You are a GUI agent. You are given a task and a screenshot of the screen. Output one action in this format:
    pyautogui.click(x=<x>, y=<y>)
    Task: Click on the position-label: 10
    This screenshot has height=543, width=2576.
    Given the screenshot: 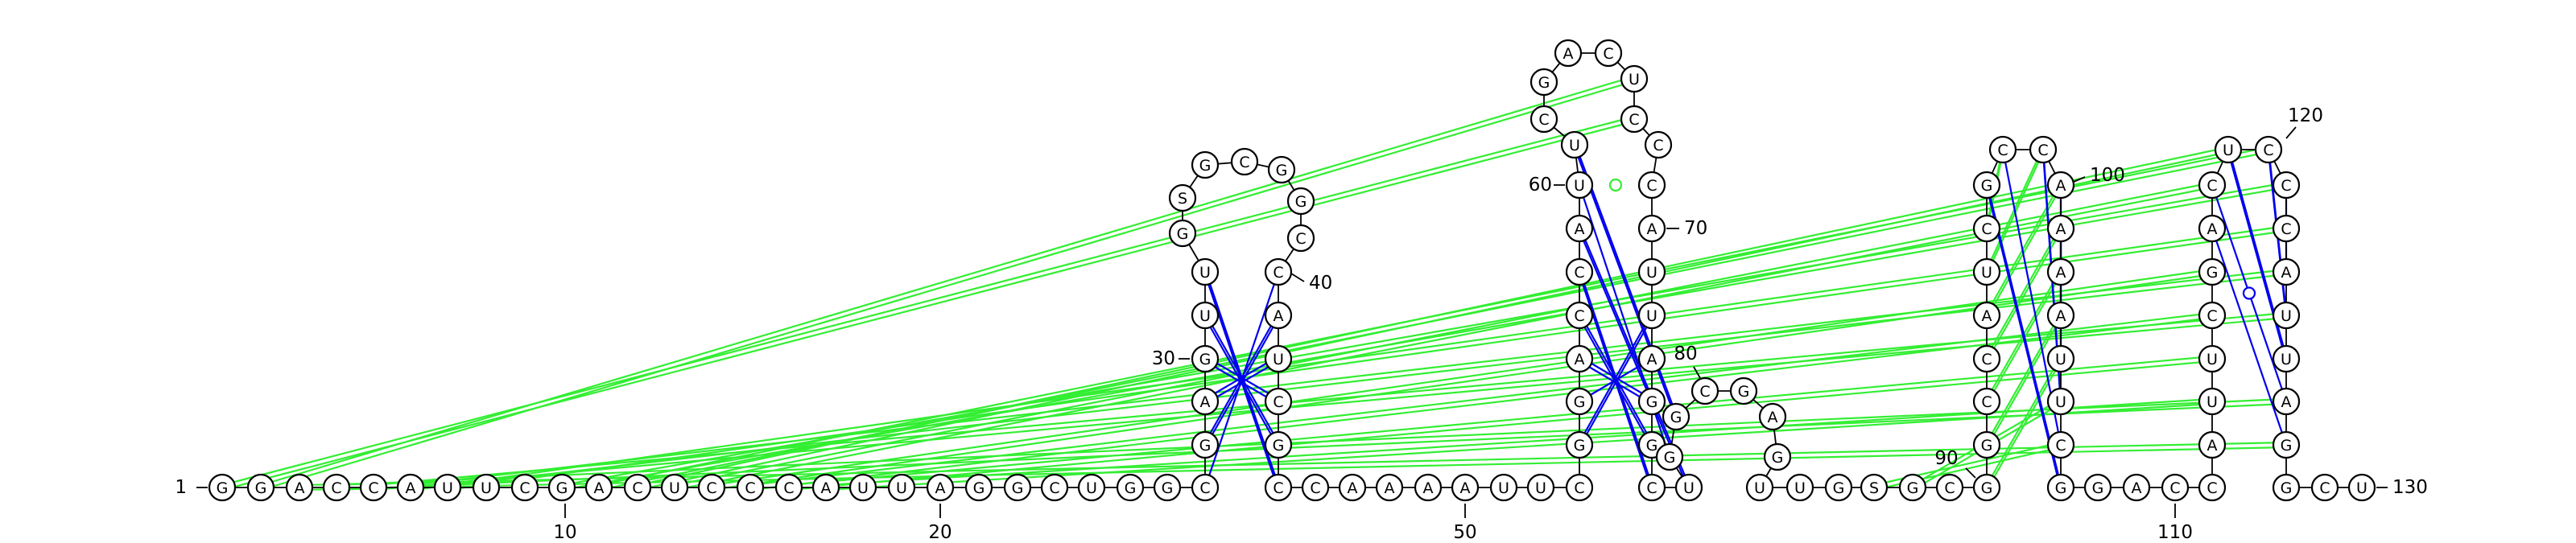 What is the action you would take?
    pyautogui.click(x=564, y=532)
    